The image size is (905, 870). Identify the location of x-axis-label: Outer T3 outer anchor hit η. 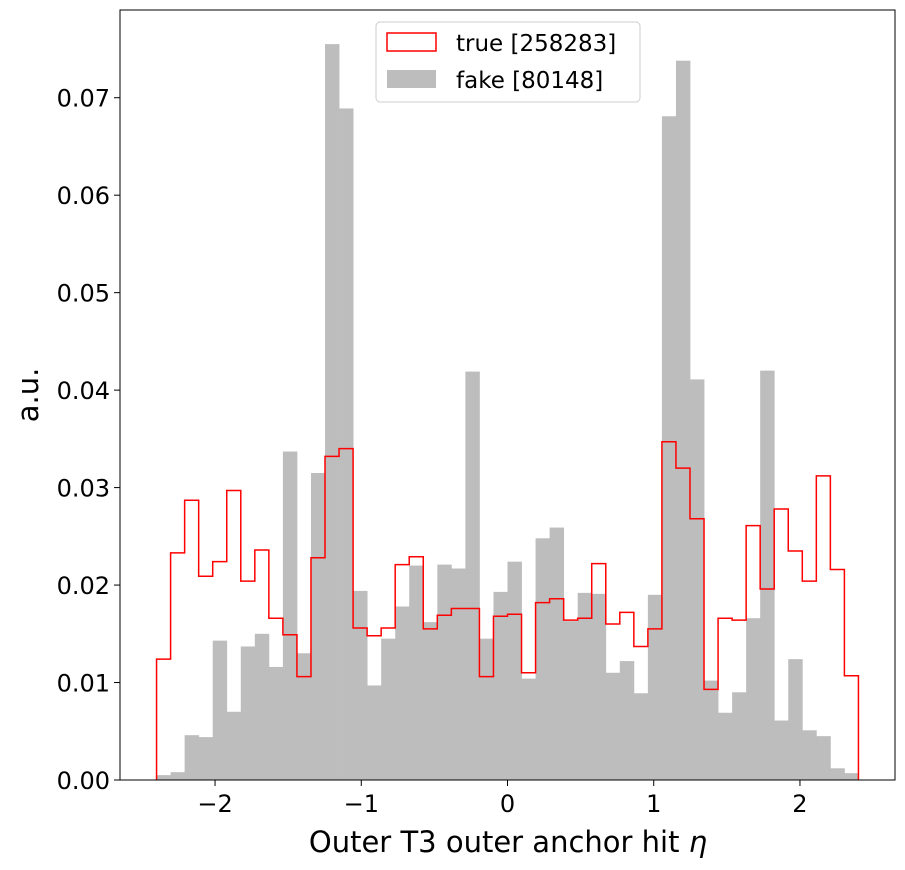
(508, 842).